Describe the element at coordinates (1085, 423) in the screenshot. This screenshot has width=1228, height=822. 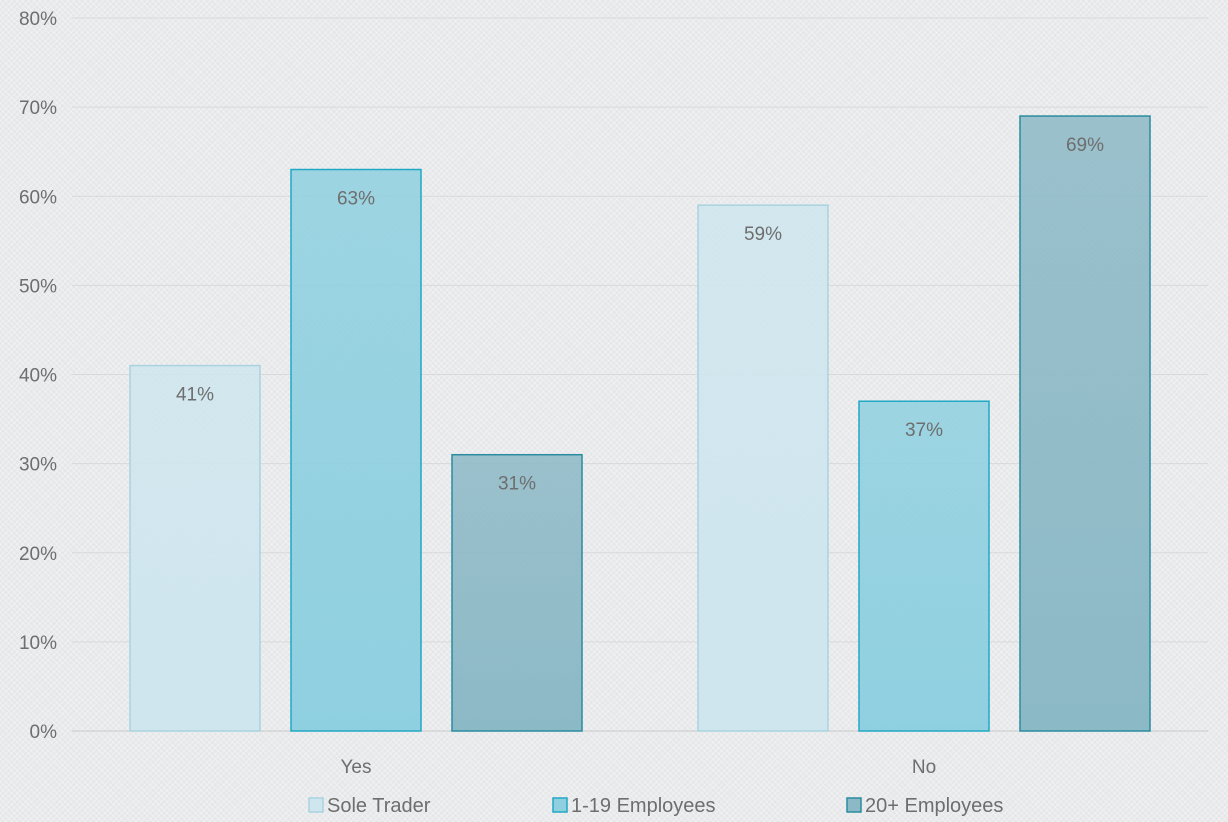
I see `bar-no-20-employees` at that location.